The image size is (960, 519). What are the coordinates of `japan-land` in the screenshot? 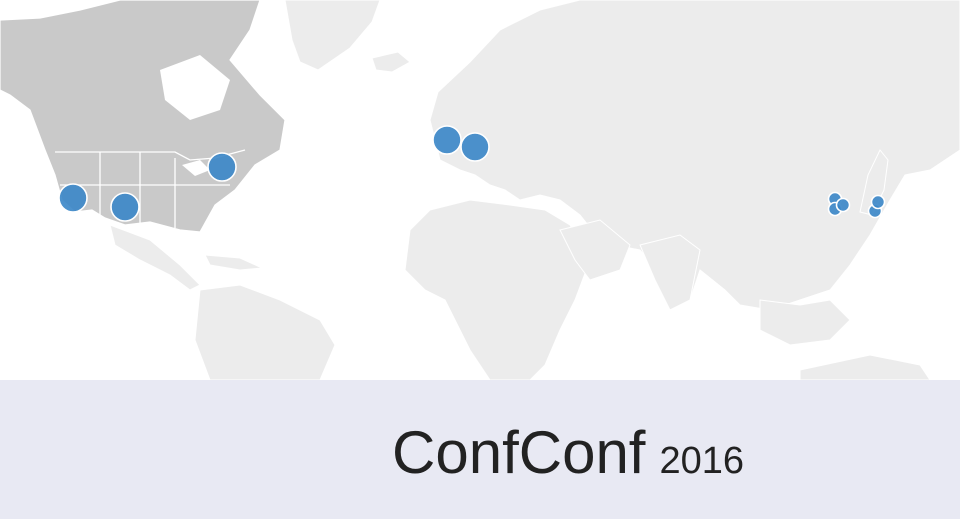 It's located at (874, 182).